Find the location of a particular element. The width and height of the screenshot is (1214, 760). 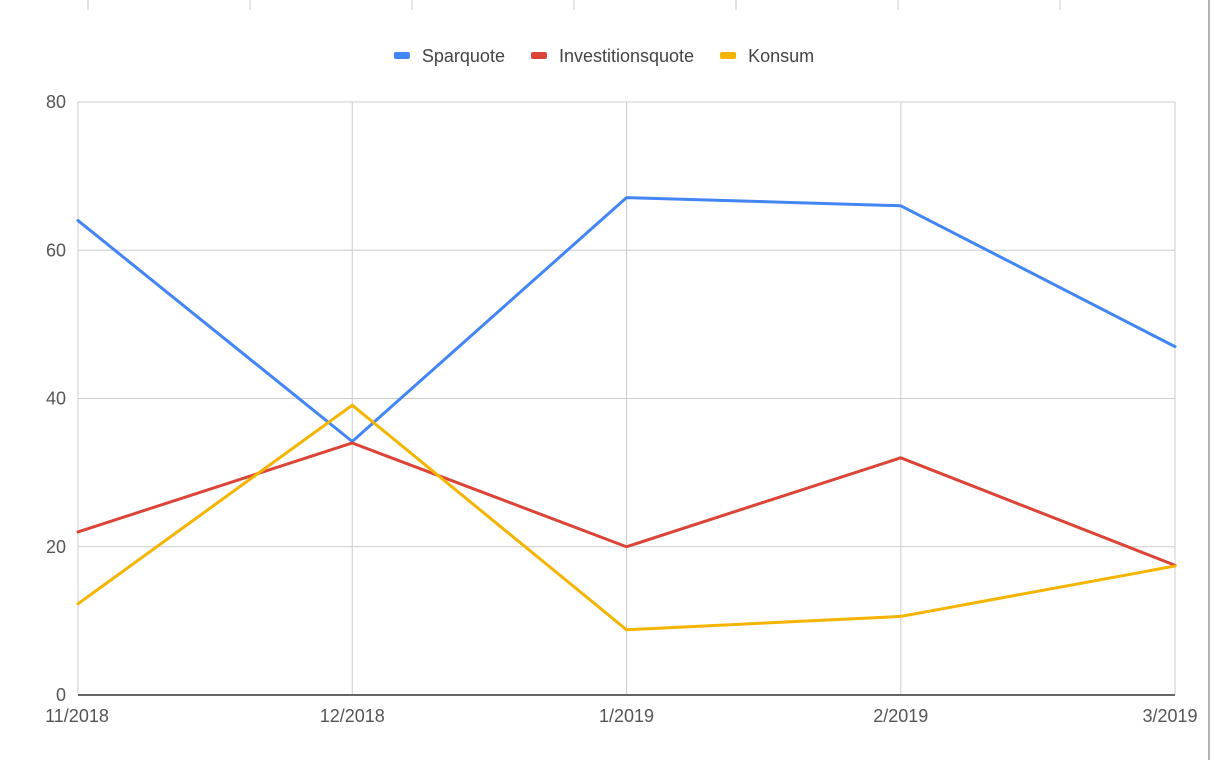

y-axis: 0 20 40 60 80 is located at coordinates (56, 398).